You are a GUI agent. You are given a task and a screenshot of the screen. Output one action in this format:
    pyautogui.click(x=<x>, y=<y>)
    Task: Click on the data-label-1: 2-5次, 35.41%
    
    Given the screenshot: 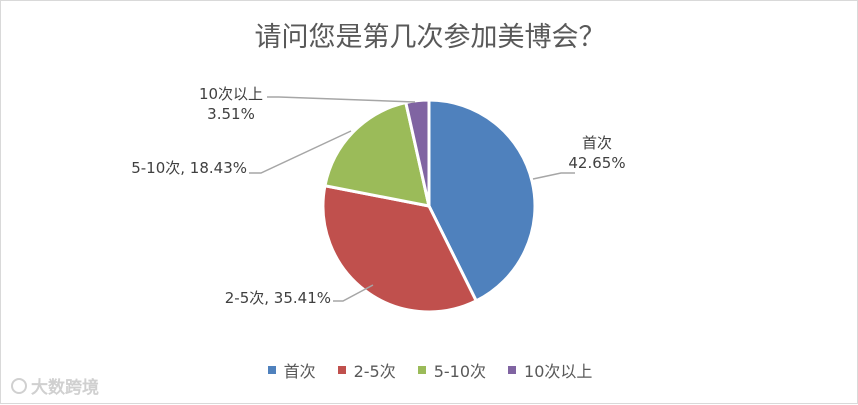 What is the action you would take?
    pyautogui.click(x=278, y=298)
    